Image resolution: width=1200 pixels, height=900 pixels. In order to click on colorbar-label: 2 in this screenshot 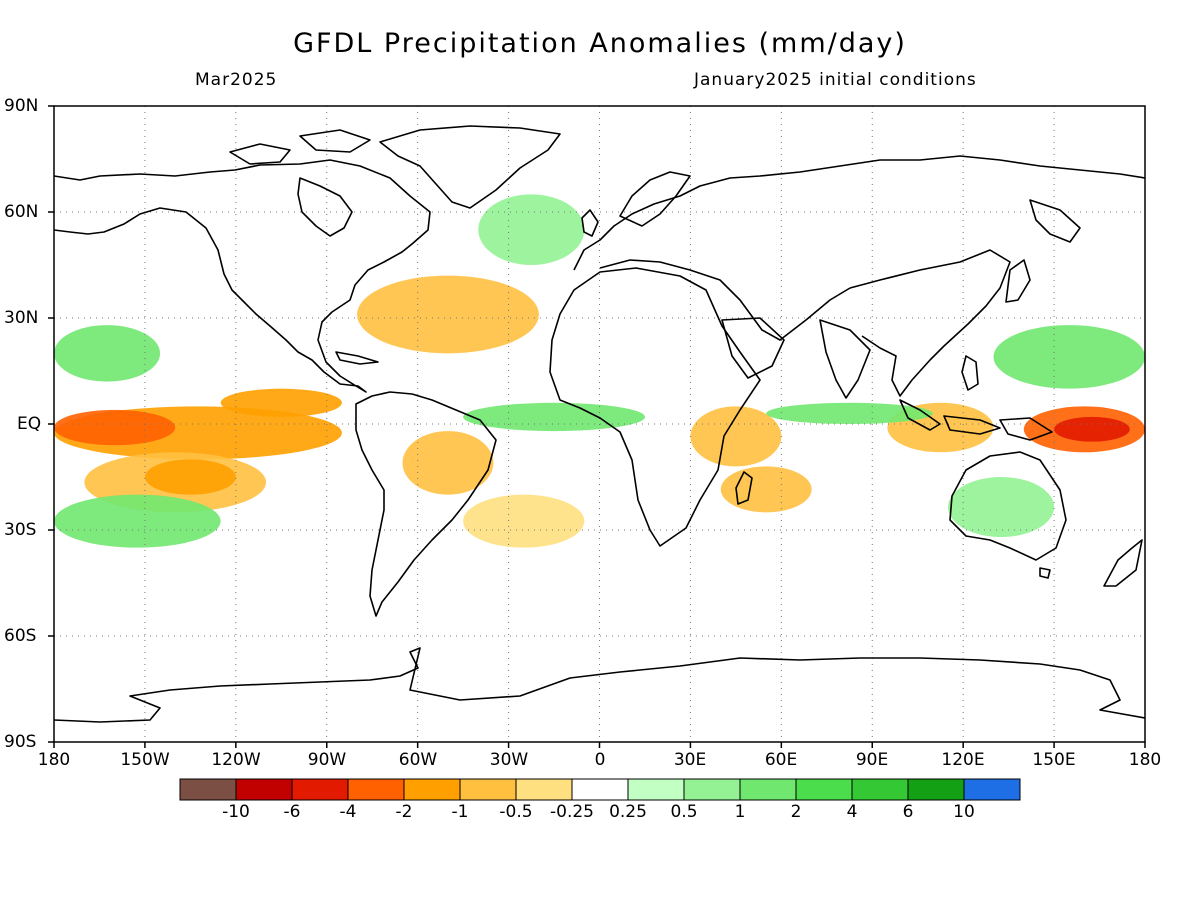, I will do `click(796, 812)`.